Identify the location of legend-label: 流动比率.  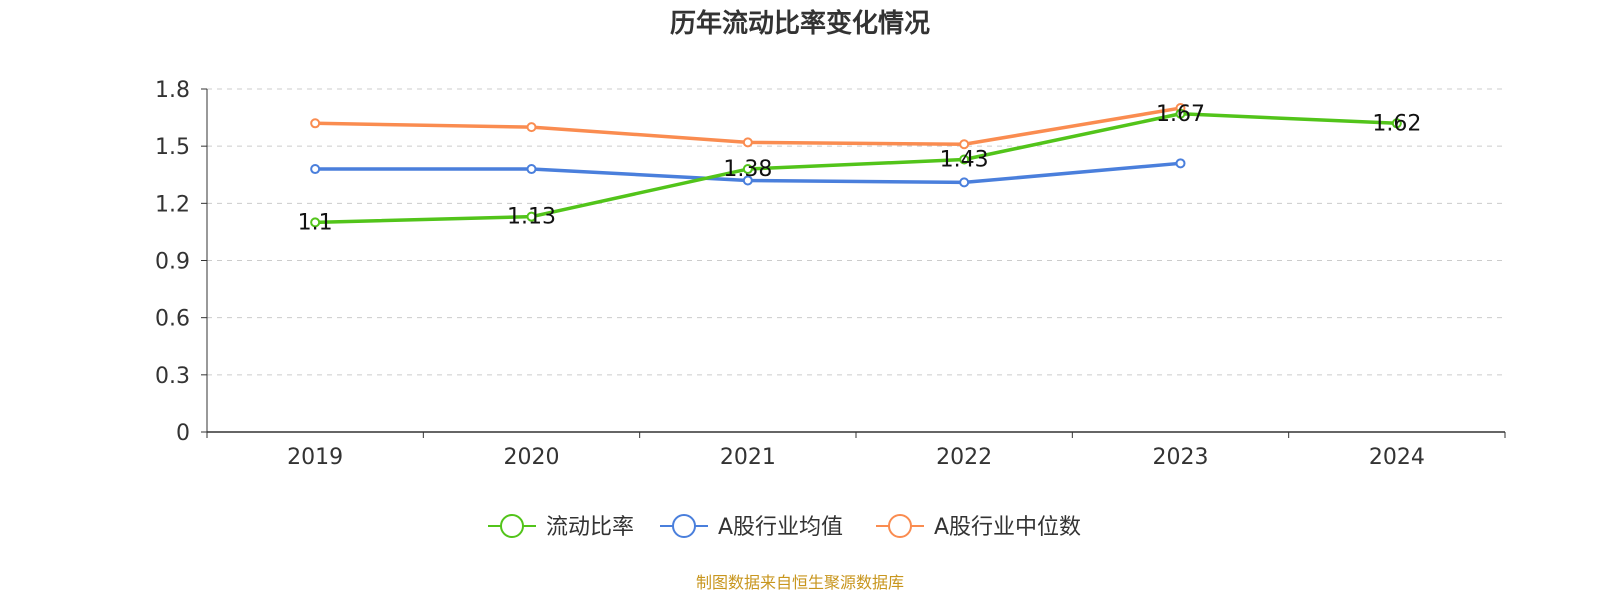
(590, 527).